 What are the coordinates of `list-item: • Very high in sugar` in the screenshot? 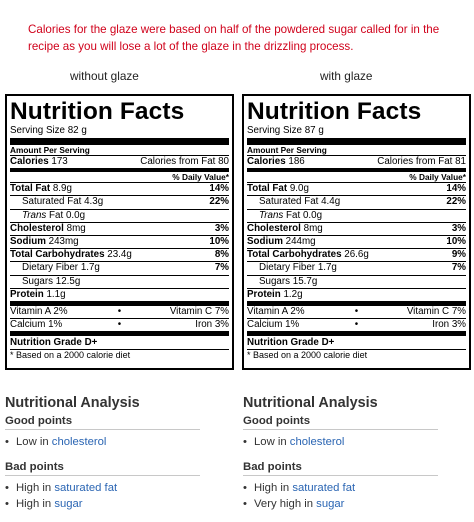 It's located at (294, 504).